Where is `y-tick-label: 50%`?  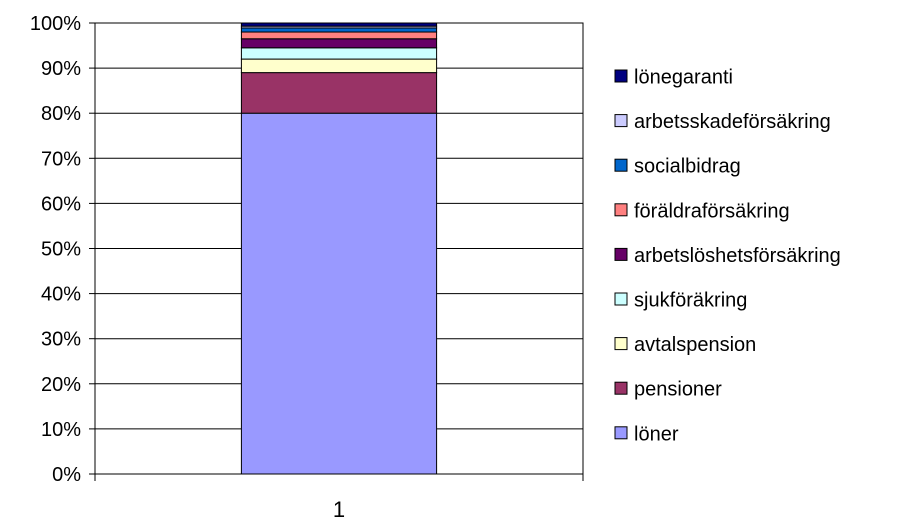
y-tick-label: 50% is located at coordinates (61, 250).